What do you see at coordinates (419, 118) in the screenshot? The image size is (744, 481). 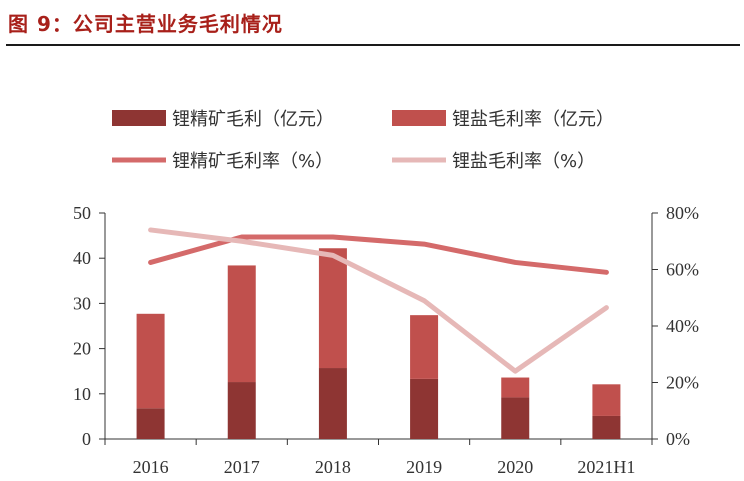 I see `legend-lithium-salt-profit-swatch` at bounding box center [419, 118].